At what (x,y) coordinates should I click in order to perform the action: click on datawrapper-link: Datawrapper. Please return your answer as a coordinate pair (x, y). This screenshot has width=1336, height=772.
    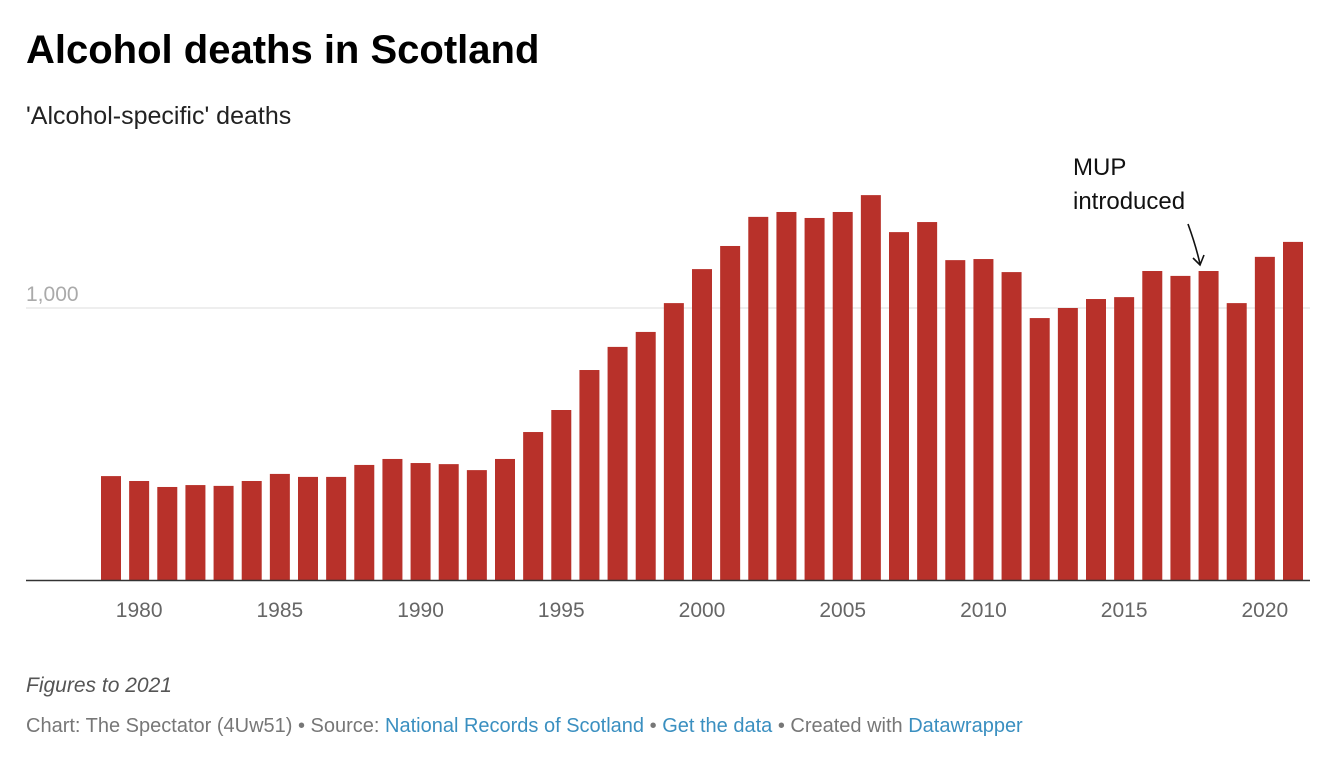
    Looking at the image, I should click on (965, 726).